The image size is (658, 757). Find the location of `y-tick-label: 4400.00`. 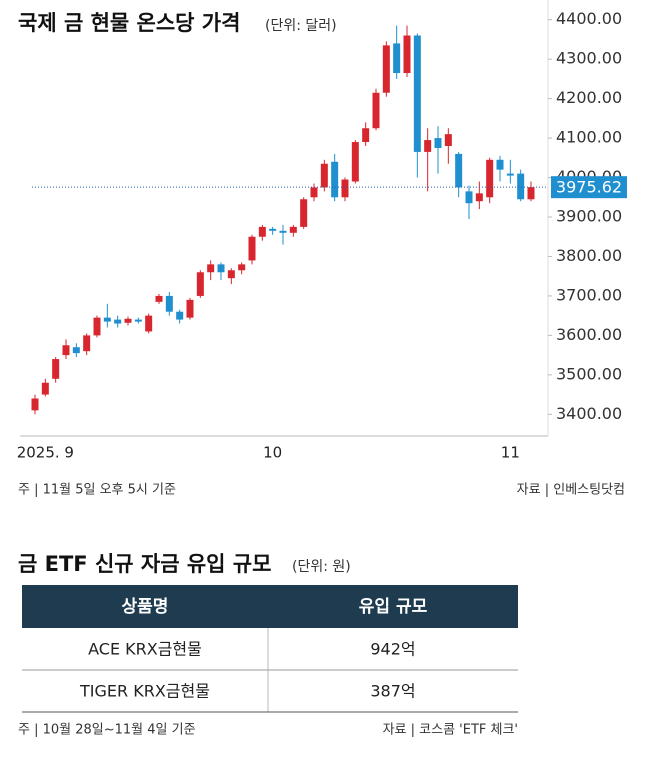

y-tick-label: 4400.00 is located at coordinates (589, 18).